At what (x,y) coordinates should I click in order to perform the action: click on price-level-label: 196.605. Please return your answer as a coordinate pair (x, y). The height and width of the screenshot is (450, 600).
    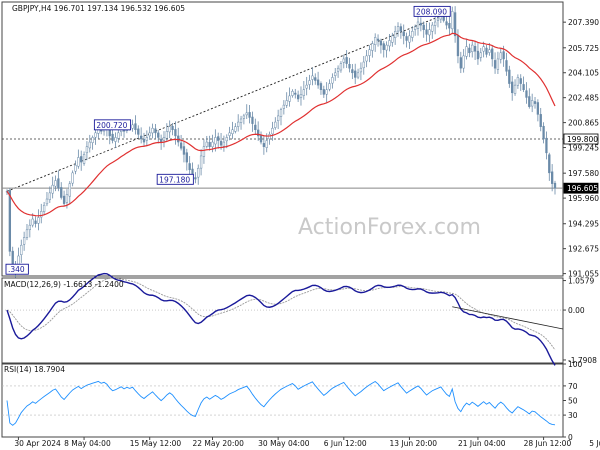
    Looking at the image, I should click on (582, 188).